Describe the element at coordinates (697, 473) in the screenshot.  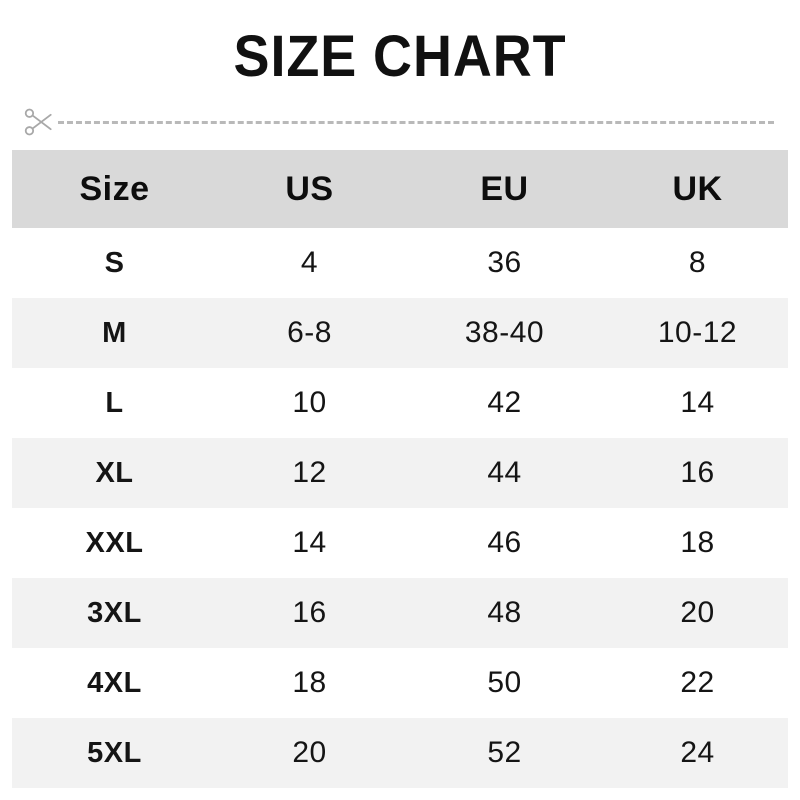
I see `uk-value: 16` at that location.